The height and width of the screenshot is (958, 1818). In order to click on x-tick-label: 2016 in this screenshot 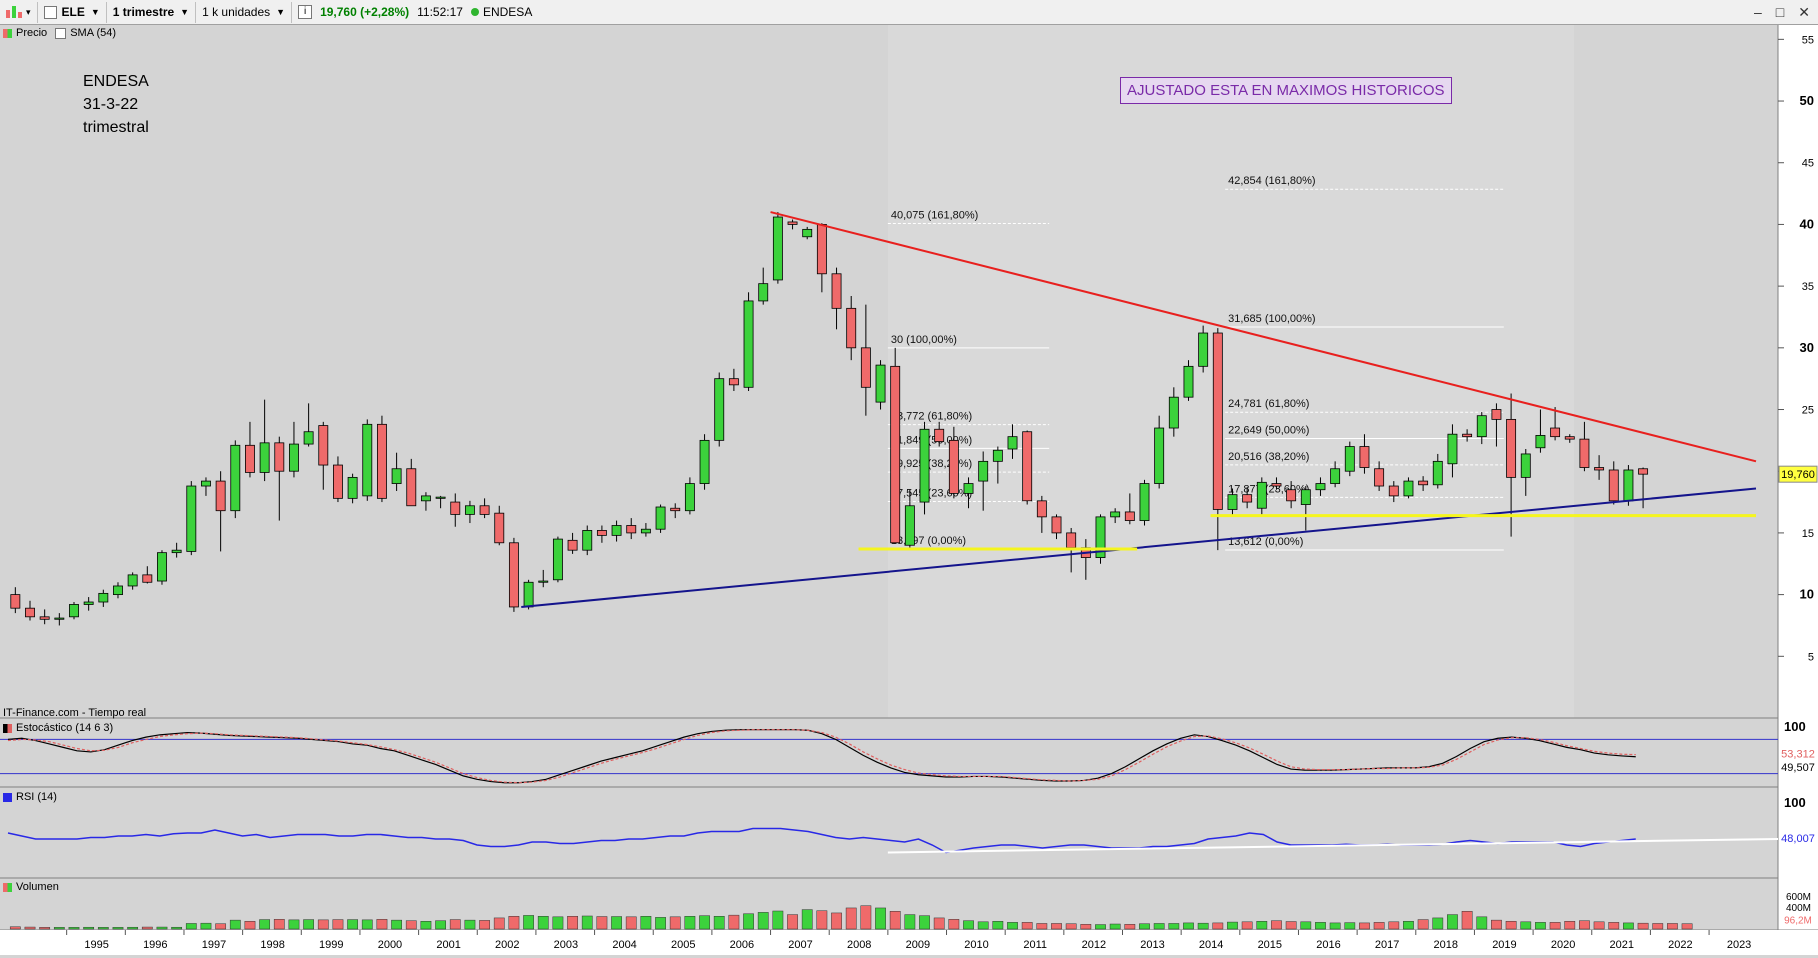, I will do `click(1328, 945)`.